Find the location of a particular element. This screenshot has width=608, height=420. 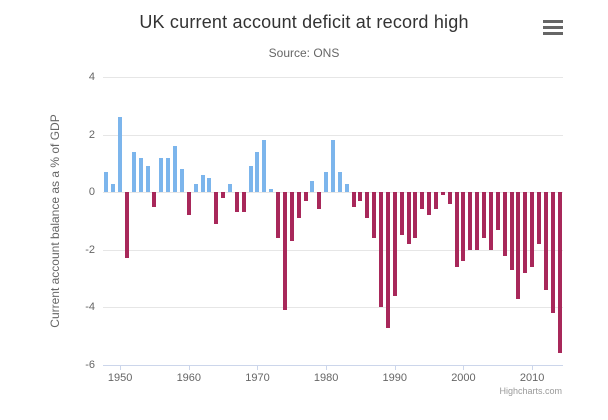

x-axis-label-2010: 2010 is located at coordinates (532, 378).